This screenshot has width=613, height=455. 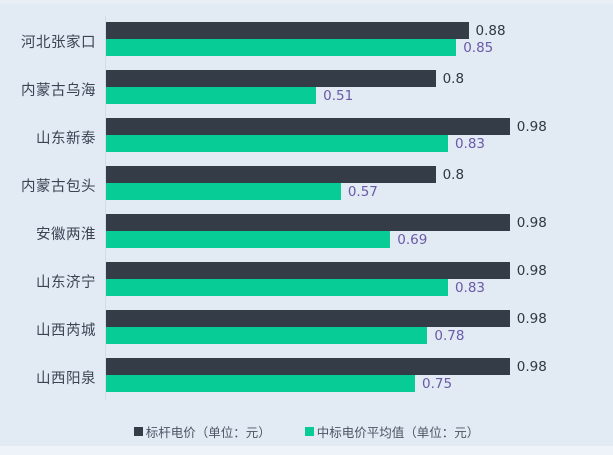 I want to click on chart-row: 山西芮城 0.98 0.78, so click(x=306, y=329).